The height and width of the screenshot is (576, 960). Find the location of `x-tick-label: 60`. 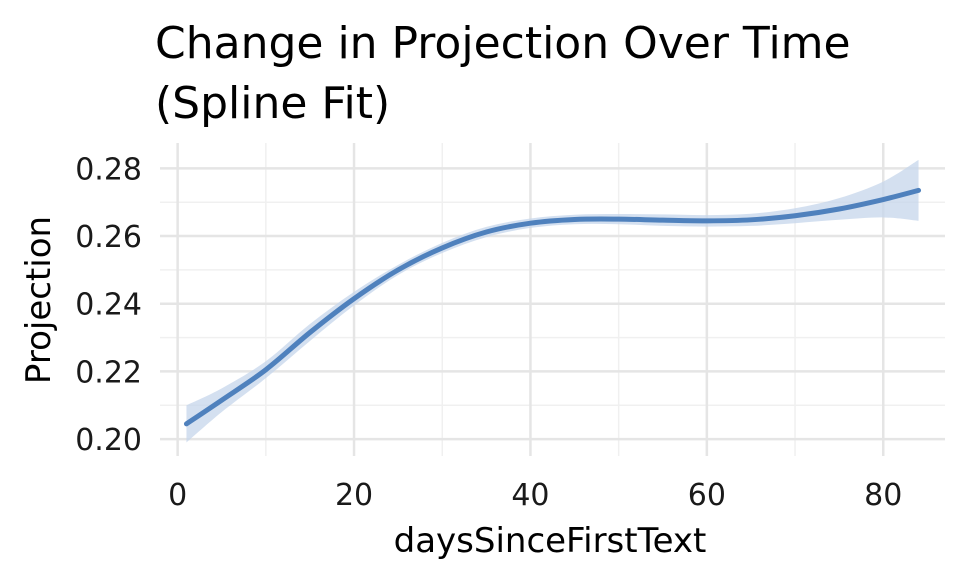

x-tick-label: 60 is located at coordinates (707, 495).